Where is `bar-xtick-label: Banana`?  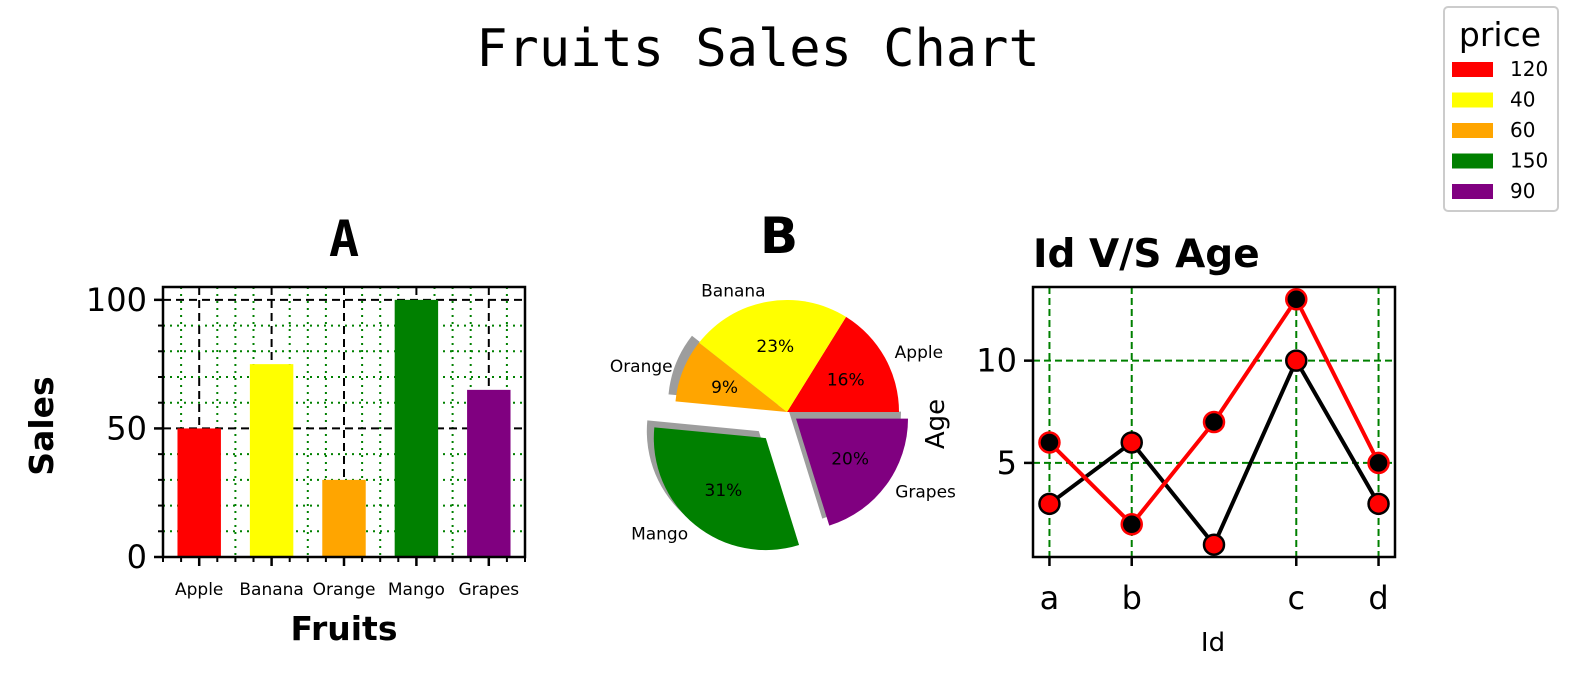 bar-xtick-label: Banana is located at coordinates (271, 590).